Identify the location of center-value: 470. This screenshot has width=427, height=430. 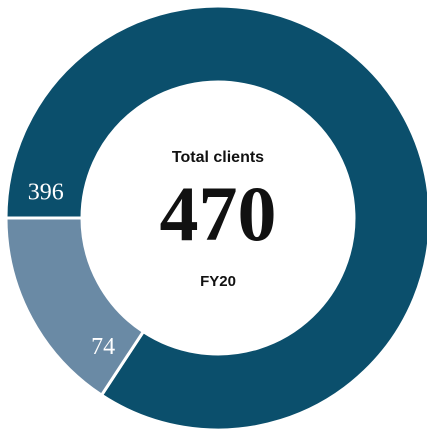
(218, 213).